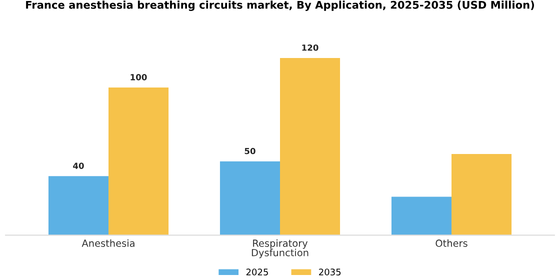  I want to click on chart-title: France anesthesia breathing circuits market, By Application, 2025-2035 (USD Million), so click(280, 5).